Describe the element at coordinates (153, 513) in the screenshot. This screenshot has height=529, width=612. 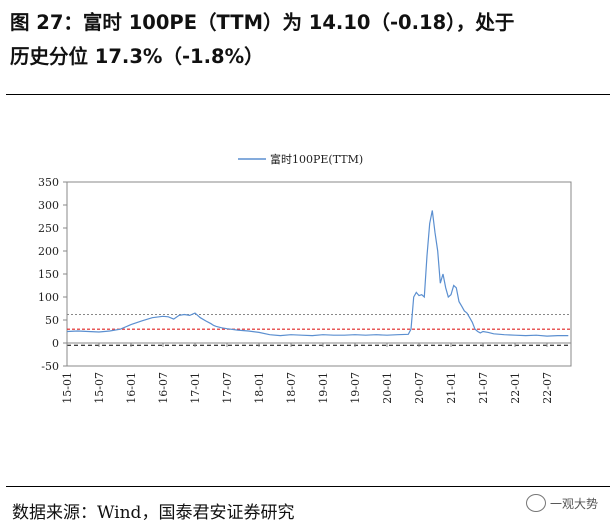
I see `data-source: 数据来源：Wind，国泰君安证券研究` at that location.